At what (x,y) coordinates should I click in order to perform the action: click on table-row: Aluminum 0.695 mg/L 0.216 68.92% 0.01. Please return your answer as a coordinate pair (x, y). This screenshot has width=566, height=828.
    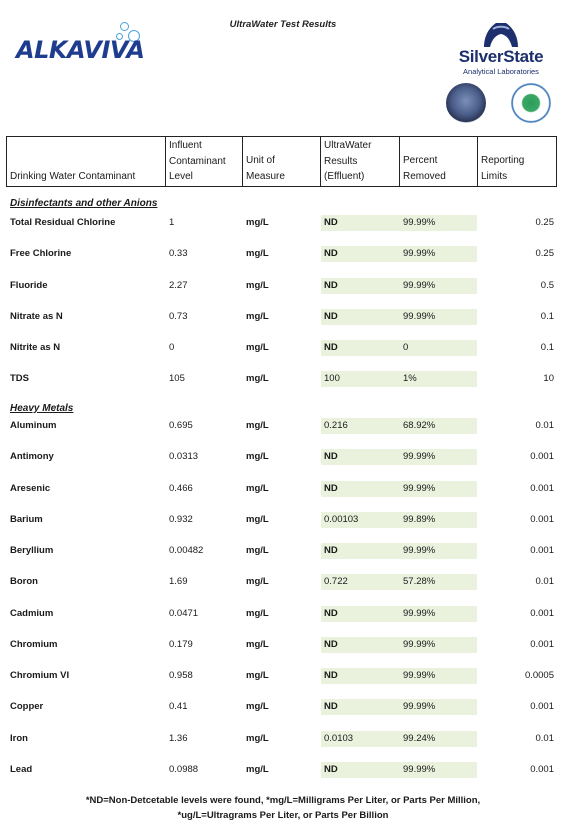
    Looking at the image, I should click on (283, 426).